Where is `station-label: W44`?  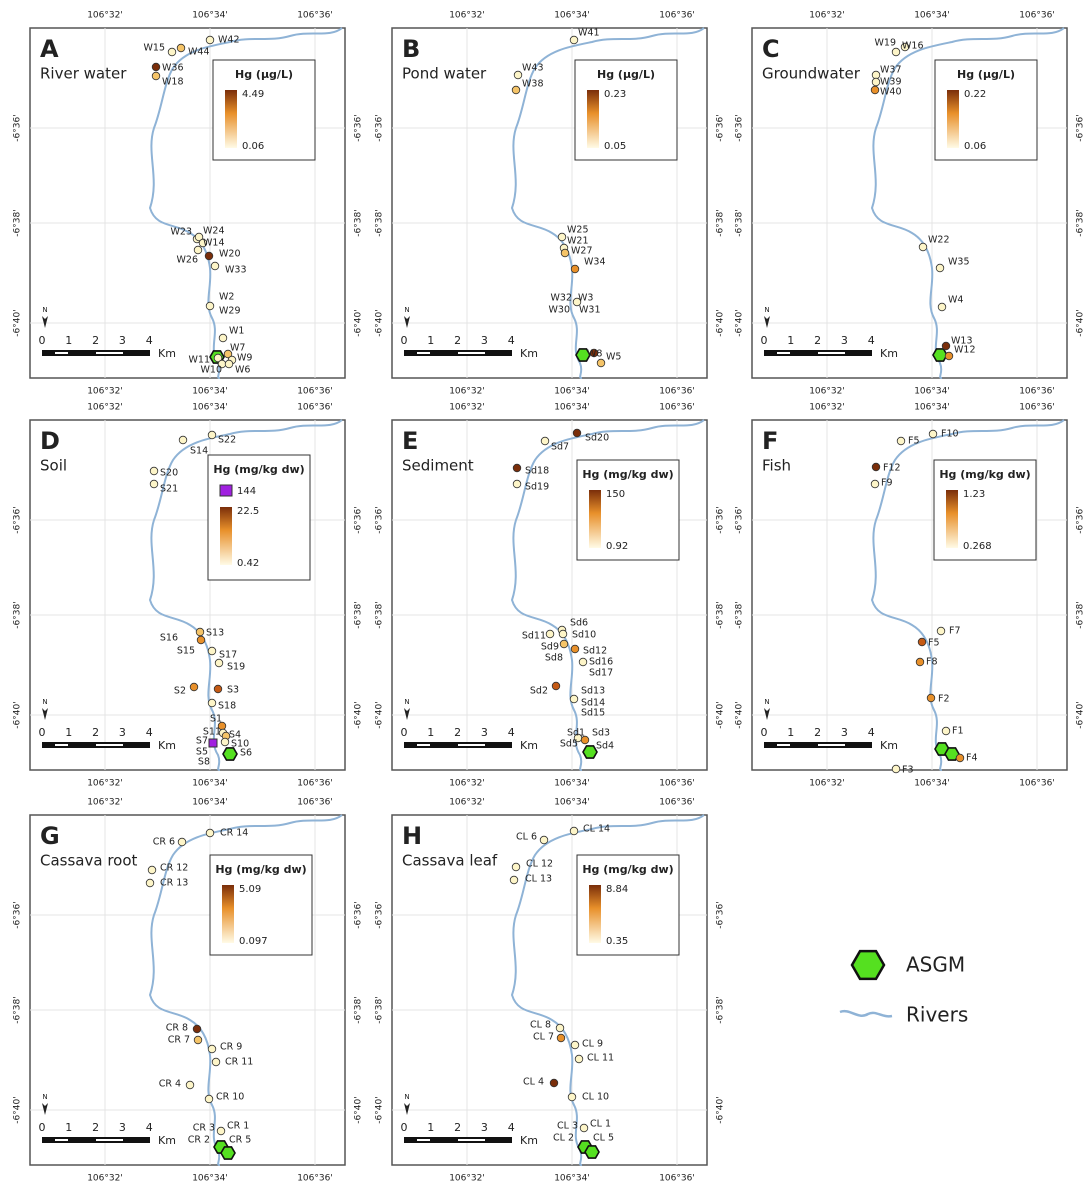 station-label: W44 is located at coordinates (198, 52).